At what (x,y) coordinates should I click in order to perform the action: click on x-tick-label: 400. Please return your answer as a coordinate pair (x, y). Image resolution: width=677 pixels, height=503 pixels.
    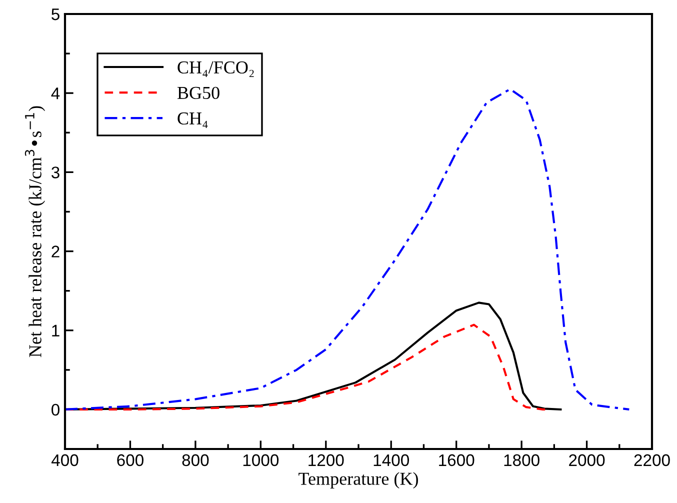
    Looking at the image, I should click on (64, 460).